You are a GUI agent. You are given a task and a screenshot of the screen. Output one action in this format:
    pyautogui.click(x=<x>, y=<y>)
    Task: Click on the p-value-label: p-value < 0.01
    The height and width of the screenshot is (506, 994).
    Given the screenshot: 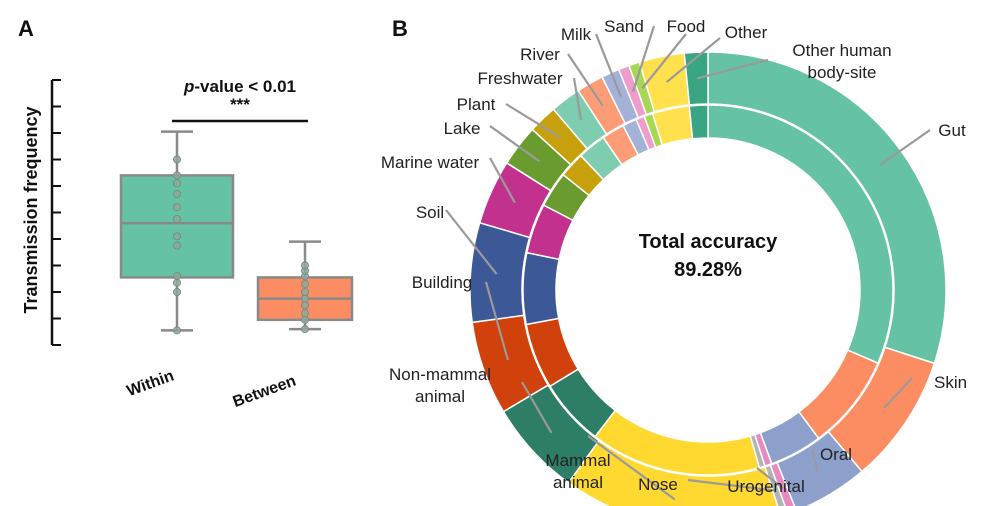 What is the action you would take?
    pyautogui.click(x=239, y=86)
    